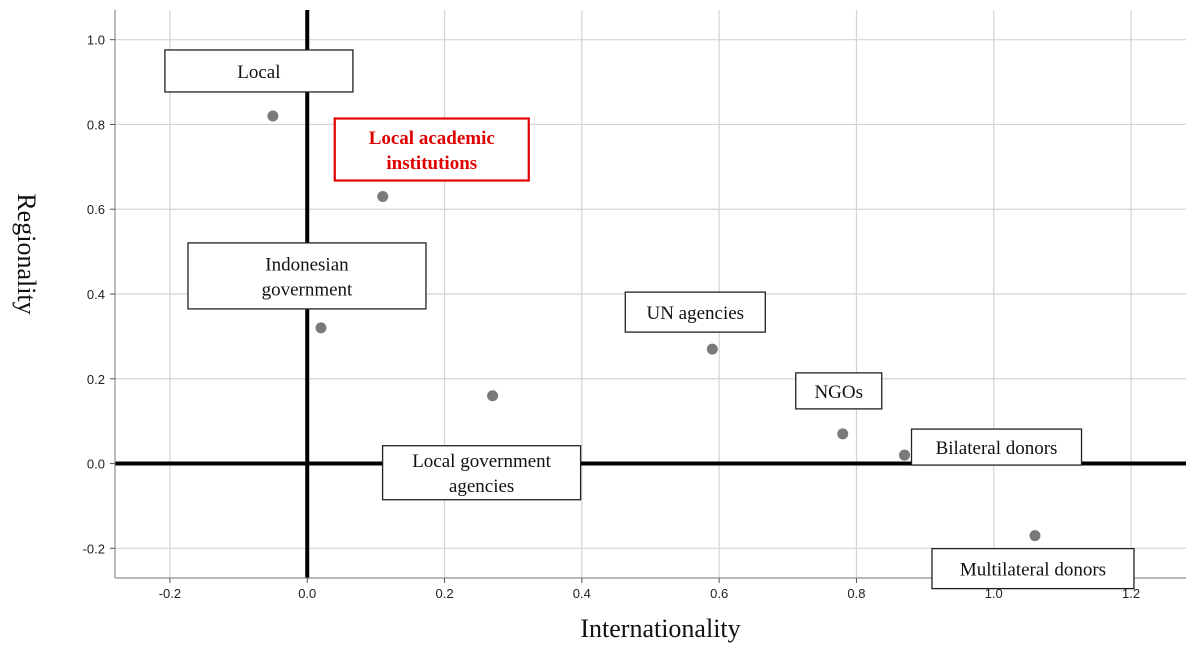  What do you see at coordinates (96, 40) in the screenshot?
I see `y-tick-label: 1.0` at bounding box center [96, 40].